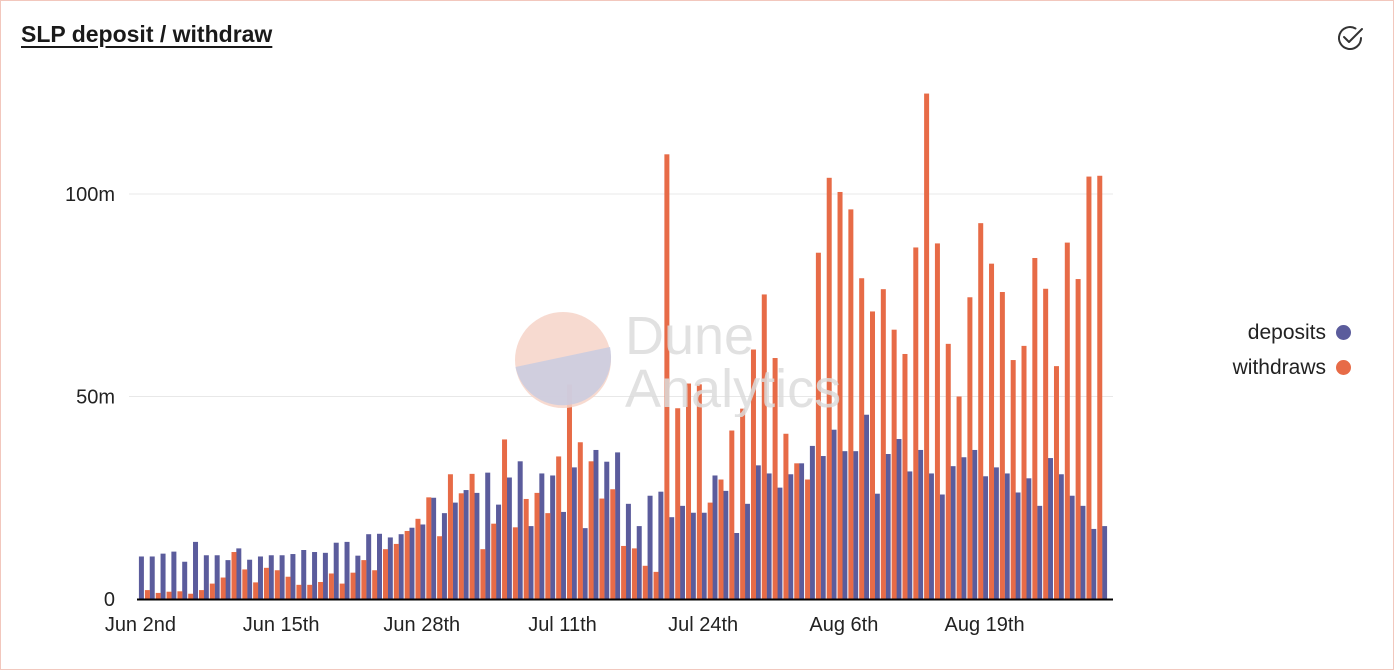 This screenshot has width=1394, height=670. I want to click on chart-title: SLP deposit / withdraw, so click(147, 34).